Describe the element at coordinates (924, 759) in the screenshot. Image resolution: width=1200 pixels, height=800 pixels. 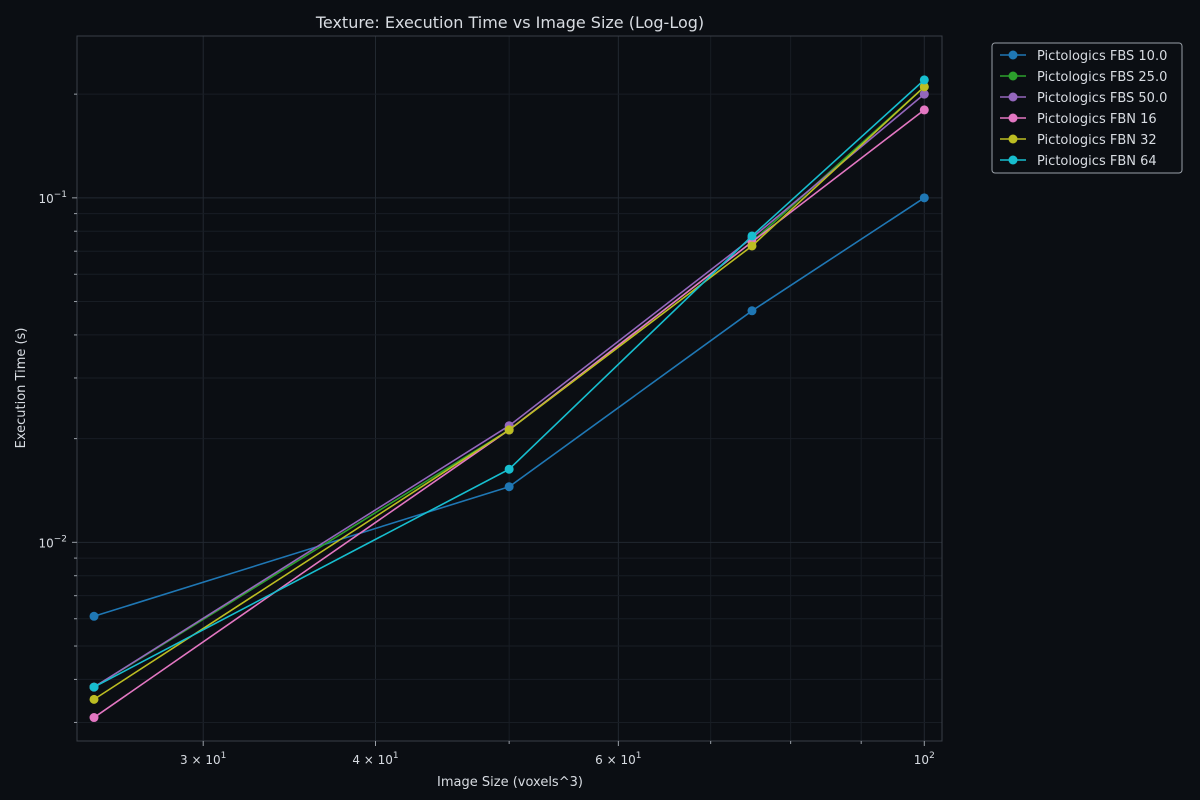
I see `x-tick-label: 102` at that location.